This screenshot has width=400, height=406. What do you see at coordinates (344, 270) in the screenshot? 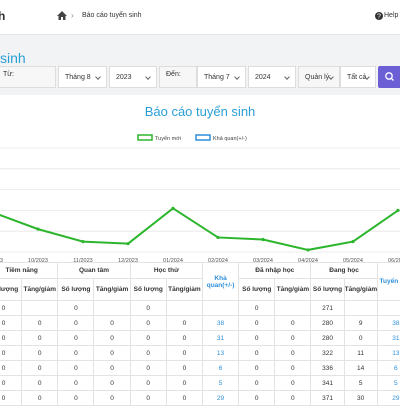
I see `group-header: Đang học` at bounding box center [344, 270].